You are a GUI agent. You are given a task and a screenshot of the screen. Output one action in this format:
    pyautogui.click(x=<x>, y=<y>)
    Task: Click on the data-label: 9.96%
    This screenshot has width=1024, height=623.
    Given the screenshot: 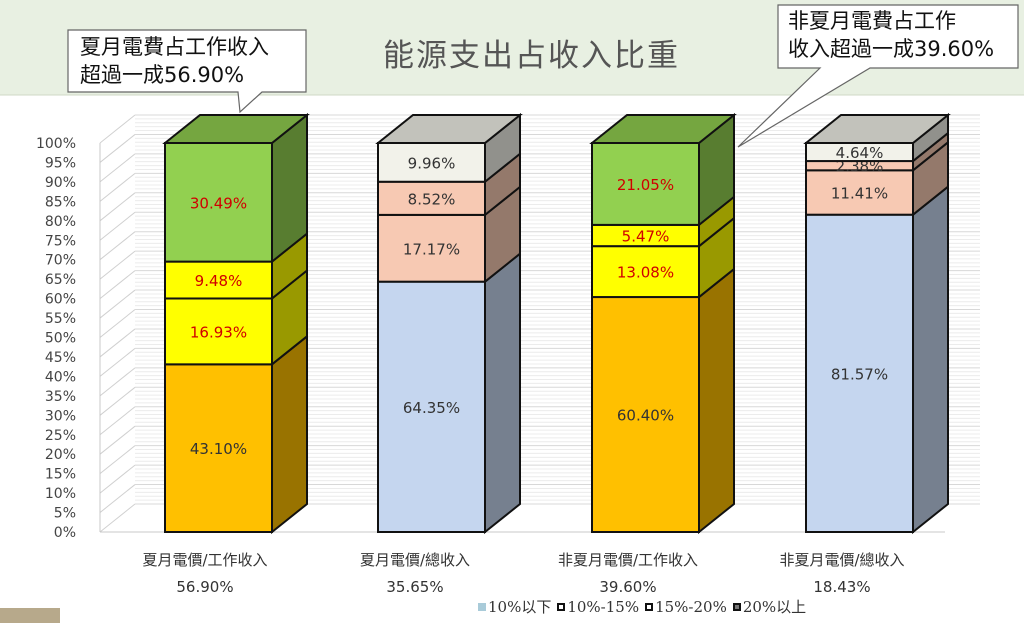 What is the action you would take?
    pyautogui.click(x=432, y=163)
    